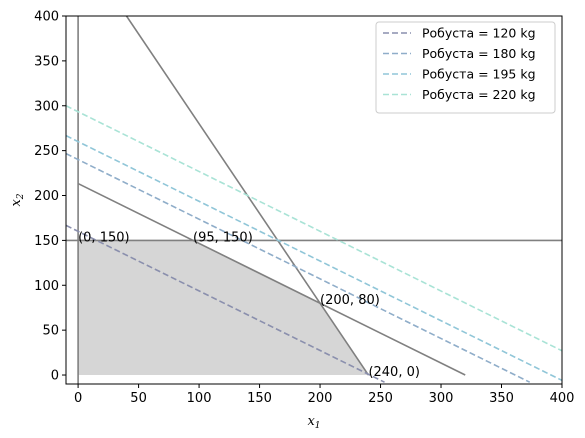 The image size is (585, 438). I want to click on y-tick-label: 150, so click(46, 241).